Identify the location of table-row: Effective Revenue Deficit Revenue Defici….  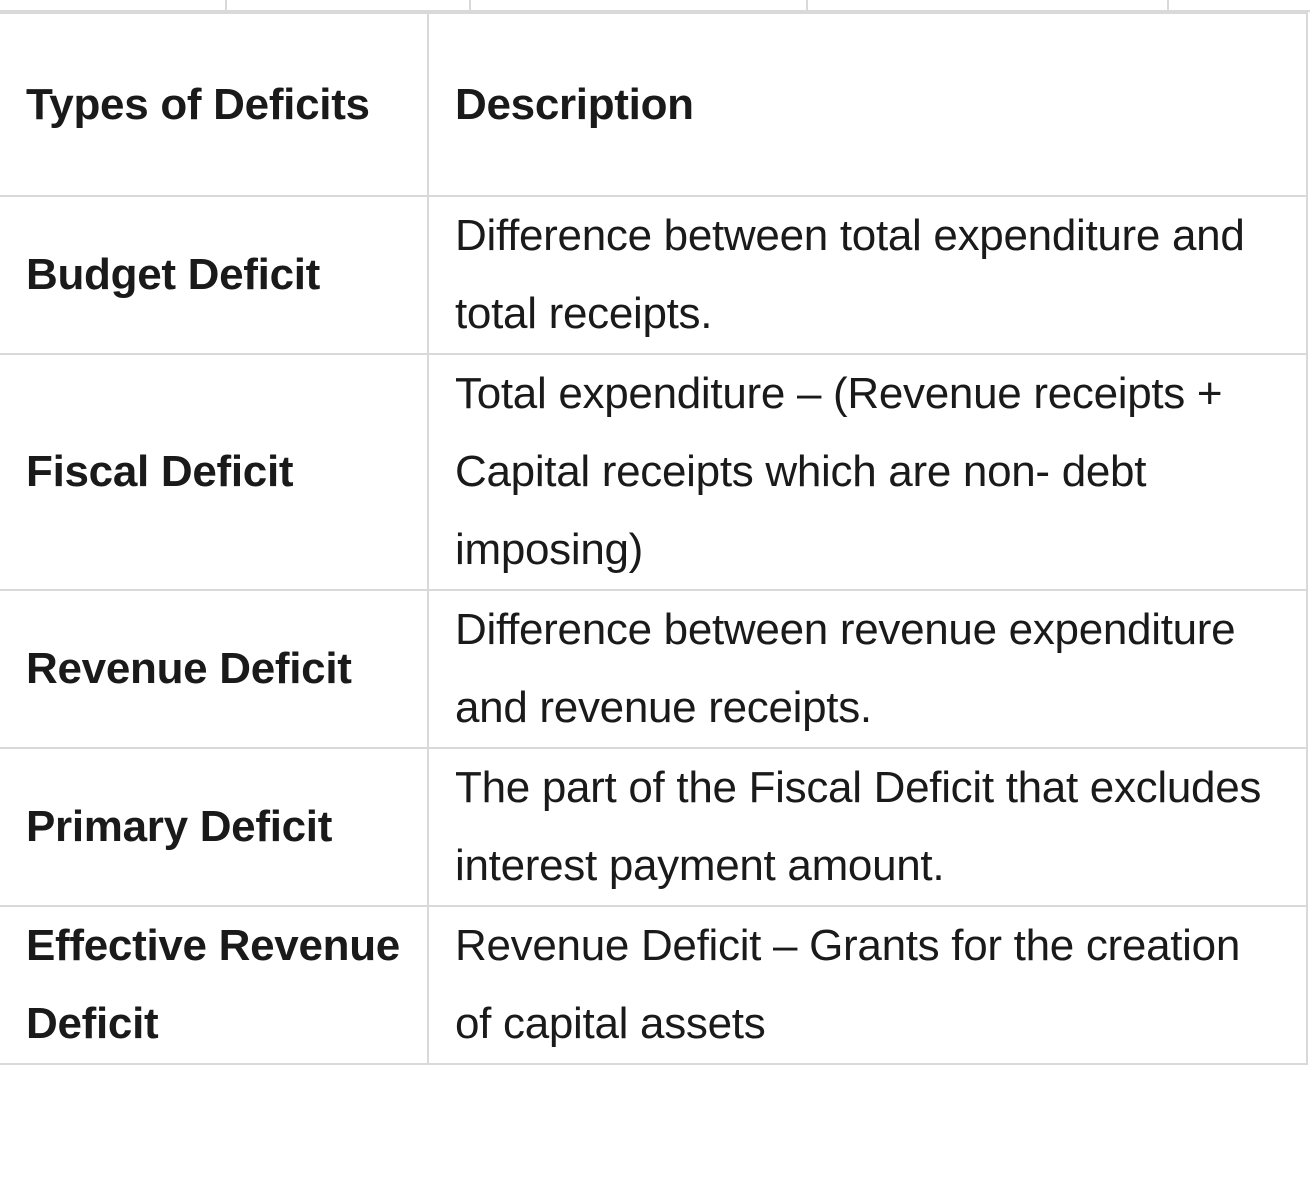
(654, 985).